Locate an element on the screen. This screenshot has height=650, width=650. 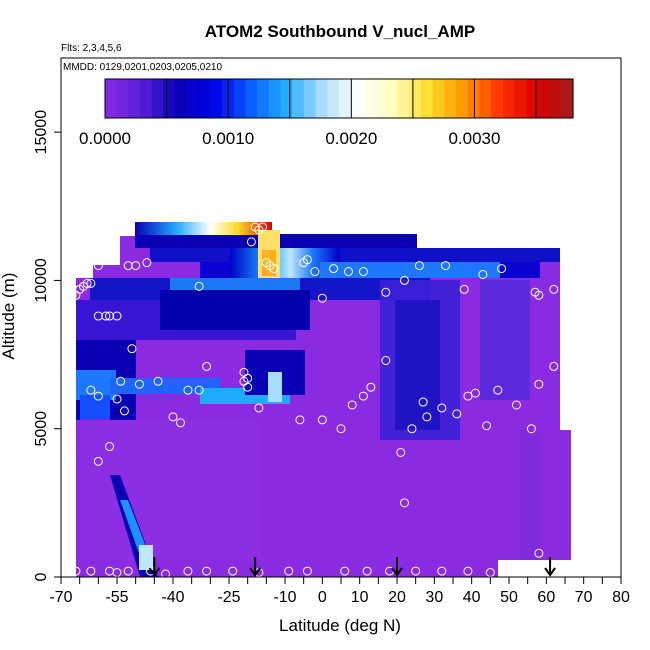
y-tick-label: 15000 is located at coordinates (41, 132).